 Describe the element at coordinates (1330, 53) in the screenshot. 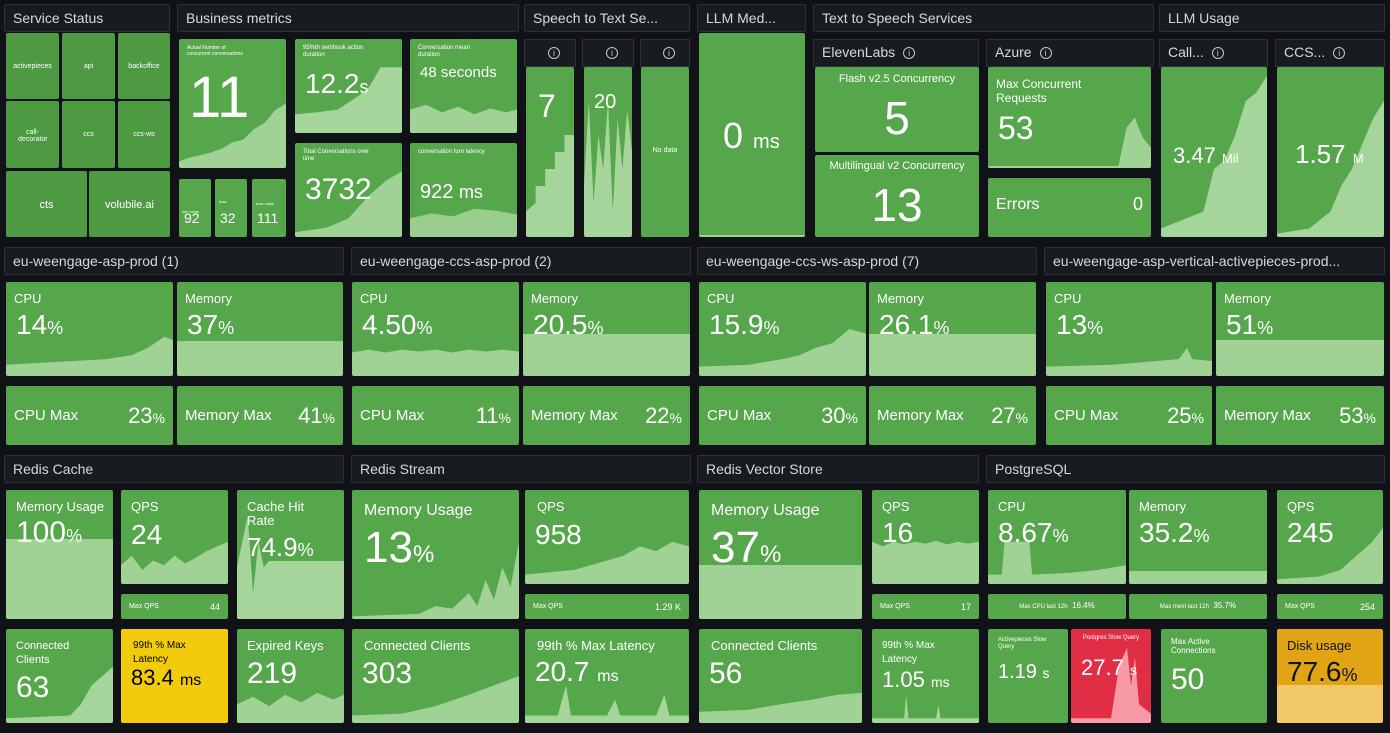

I see `llm-ccs-header: CCS... i` at that location.